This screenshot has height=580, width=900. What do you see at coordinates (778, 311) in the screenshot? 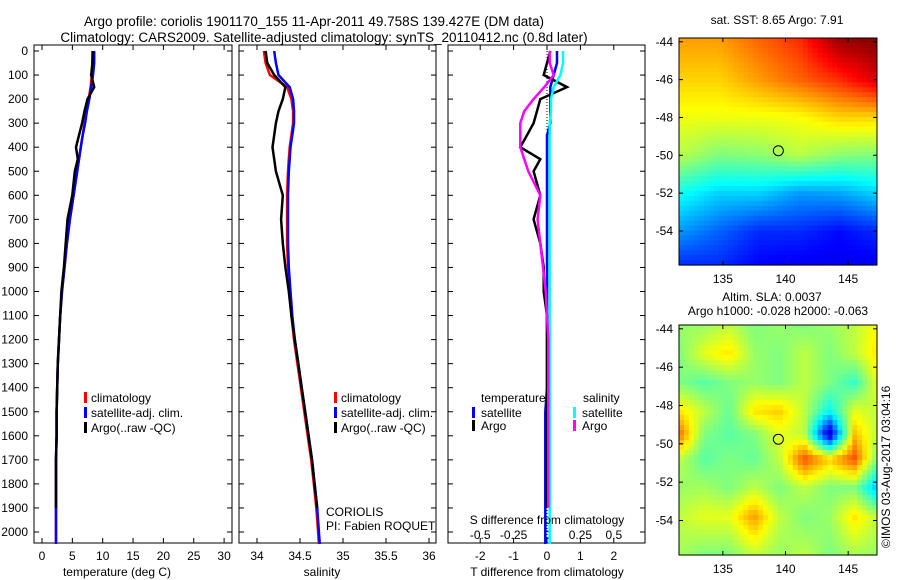
I see `sla-map-subtitle: Argo h1000: -0.028 h2000: -0.063` at bounding box center [778, 311].